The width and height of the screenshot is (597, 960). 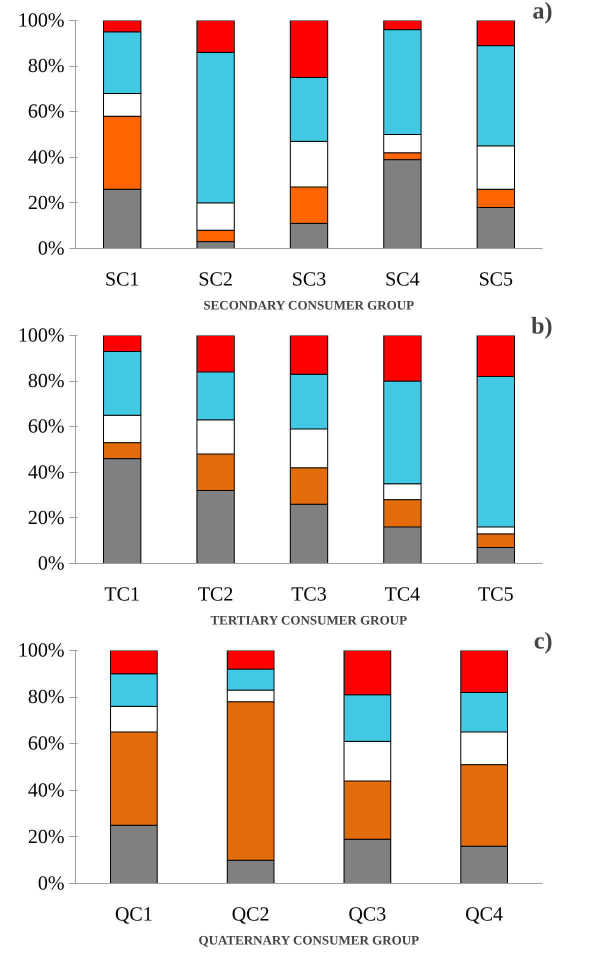 What do you see at coordinates (542, 327) in the screenshot?
I see `annotation: b)` at bounding box center [542, 327].